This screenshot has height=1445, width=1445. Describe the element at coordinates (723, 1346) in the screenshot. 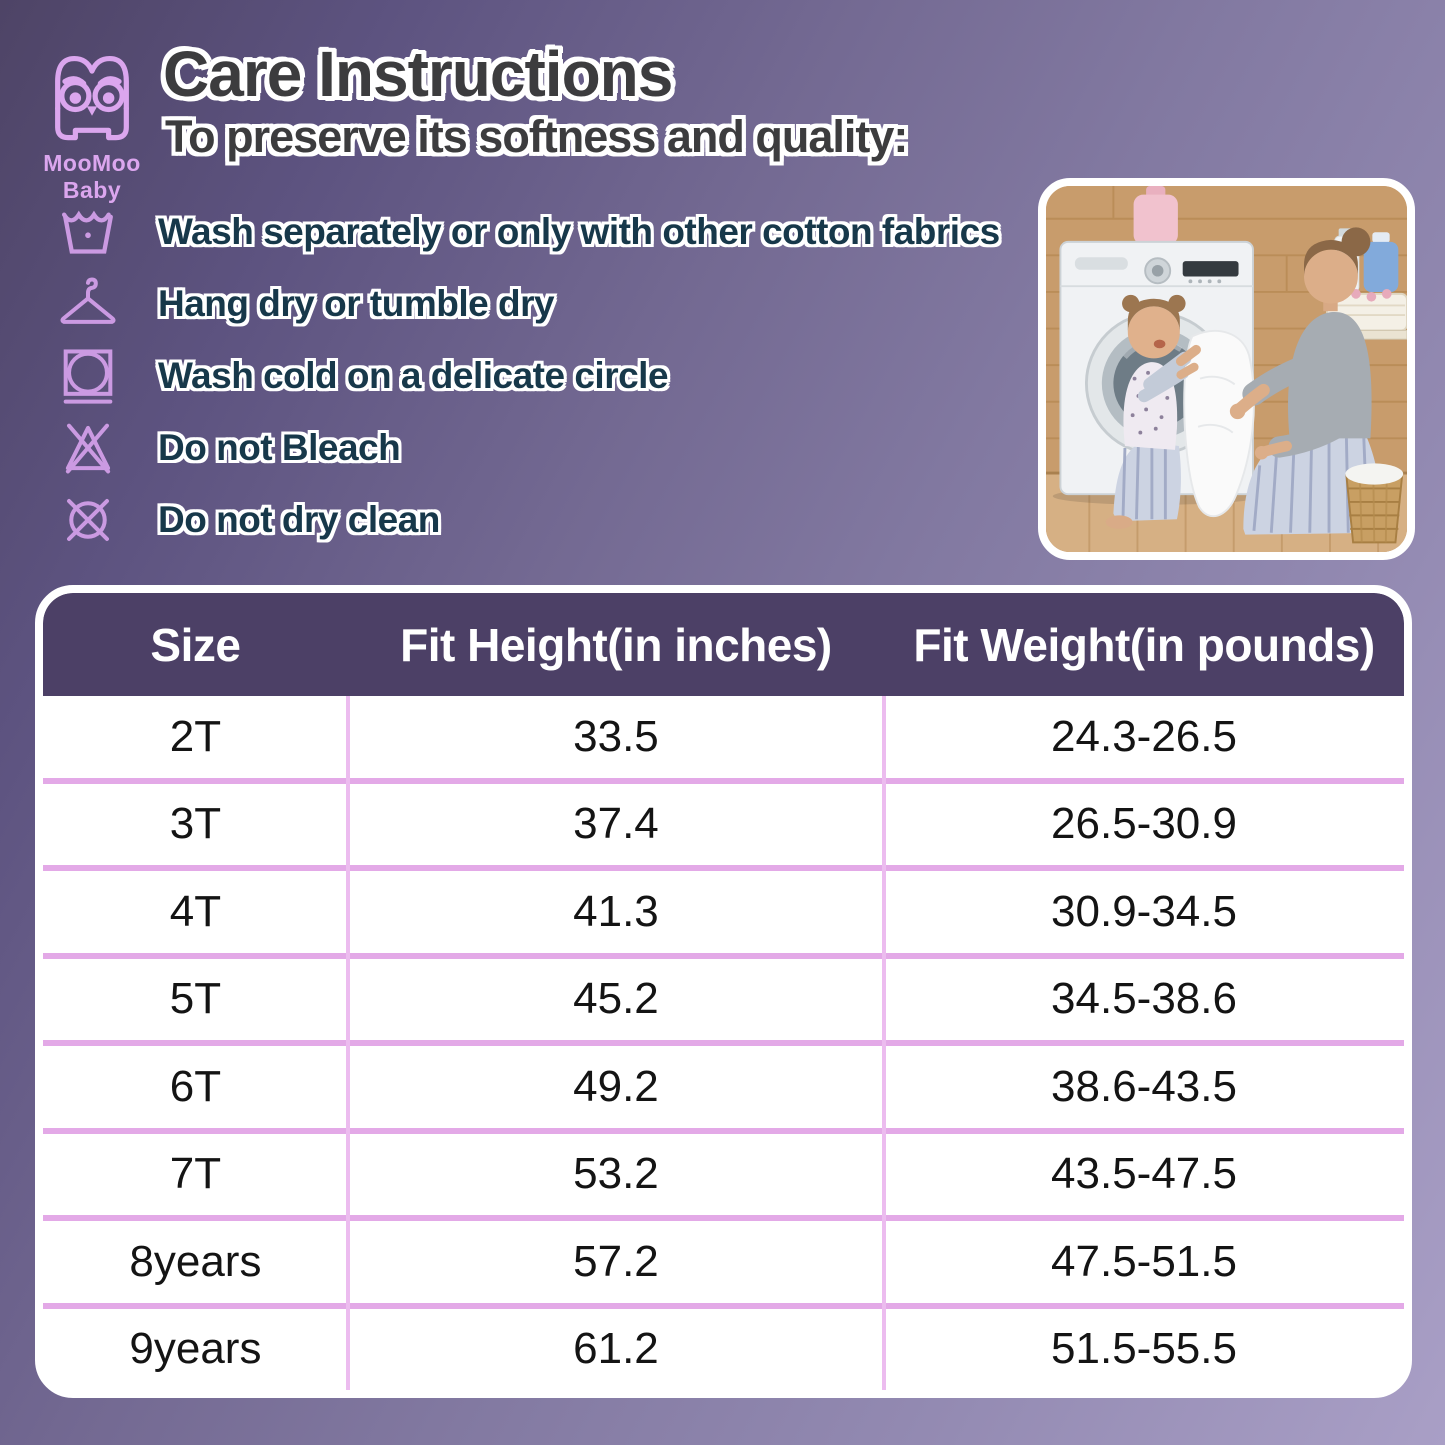

I see `table-row-9years: 9years 61.2 51.5-55.5` at that location.